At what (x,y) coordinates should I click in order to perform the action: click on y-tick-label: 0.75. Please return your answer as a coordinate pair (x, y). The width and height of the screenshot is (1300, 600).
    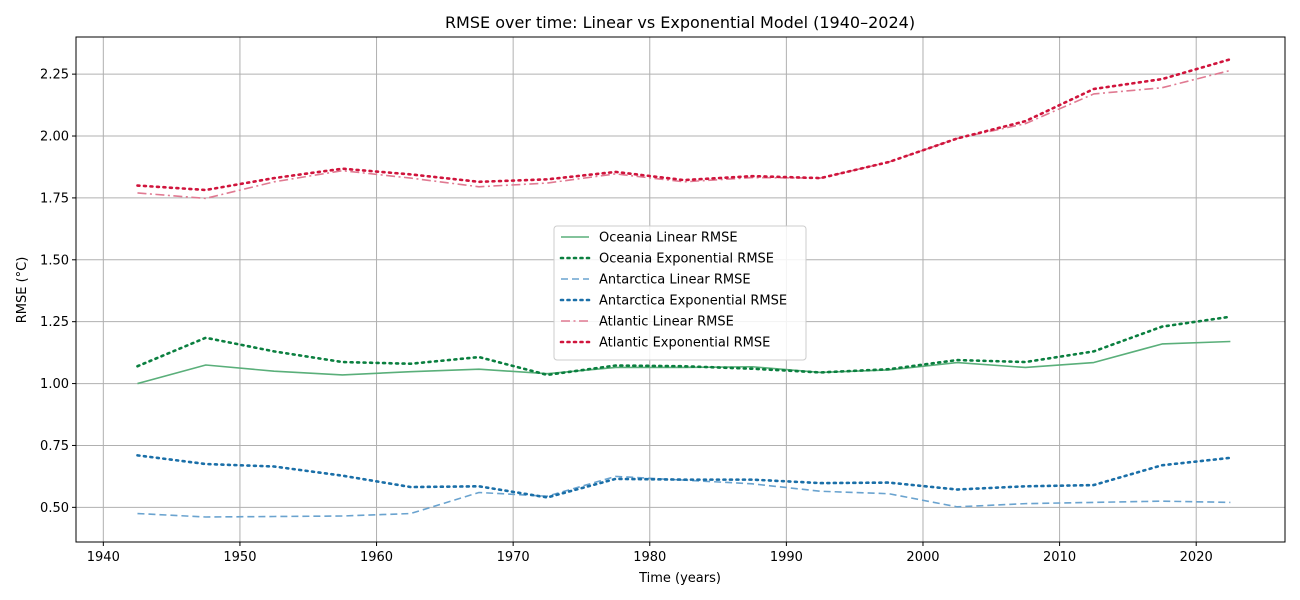
    Looking at the image, I should click on (54, 446).